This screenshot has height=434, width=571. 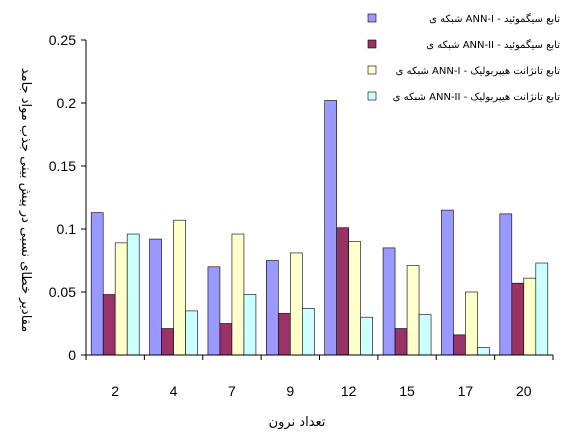 I want to click on x-tick-label: 9, so click(x=290, y=391).